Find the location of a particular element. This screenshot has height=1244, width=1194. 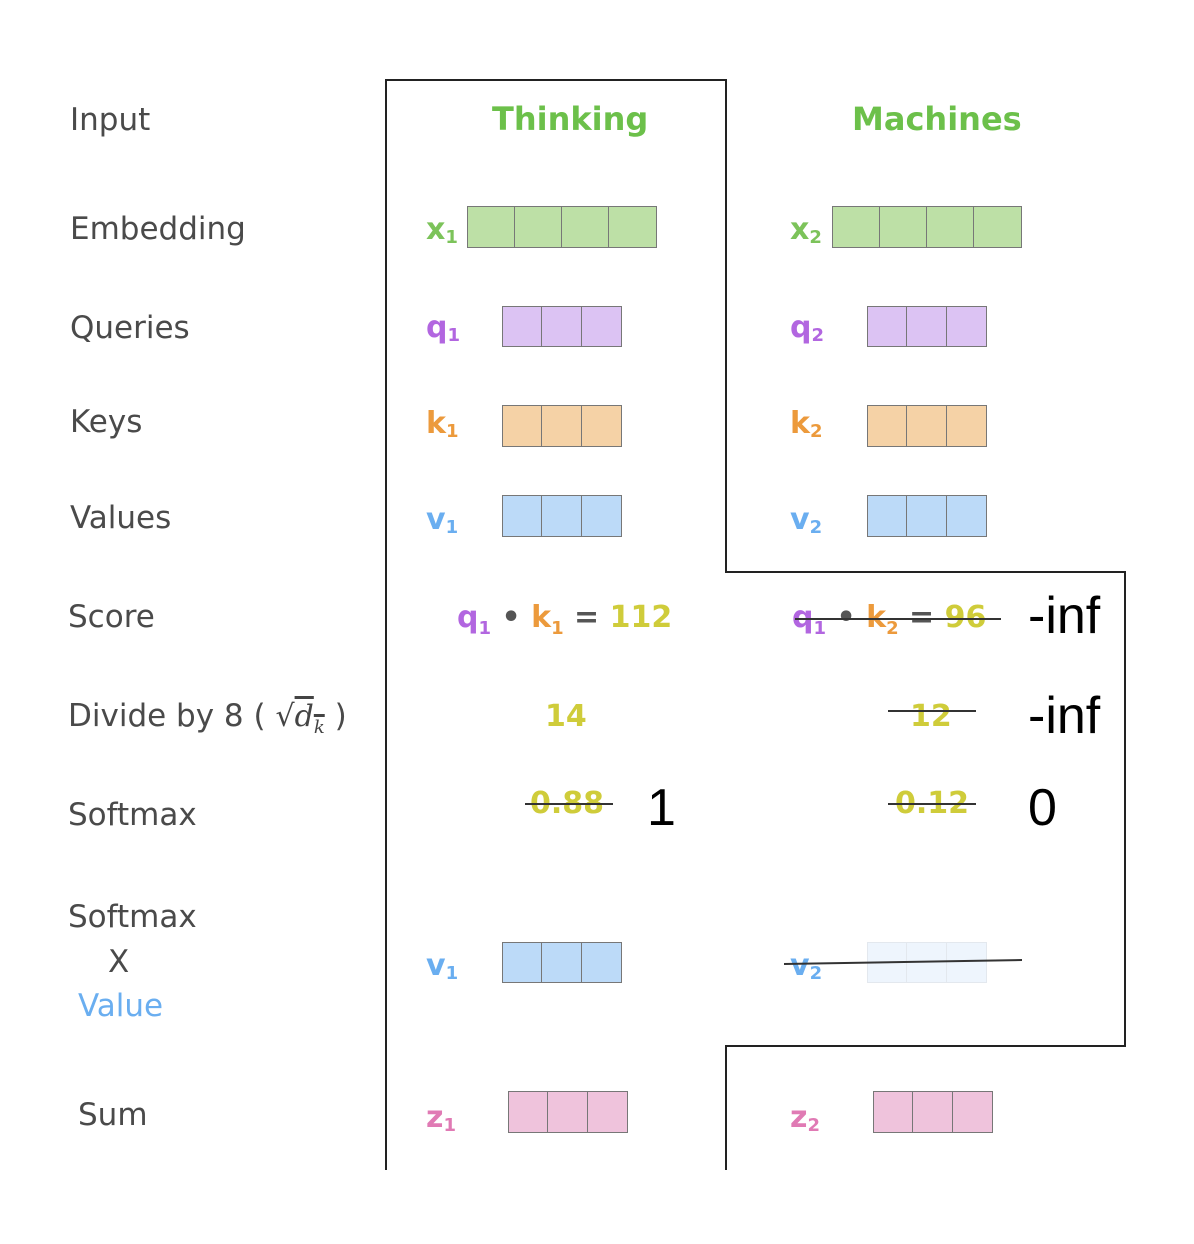

vector-q2 is located at coordinates (927, 326).